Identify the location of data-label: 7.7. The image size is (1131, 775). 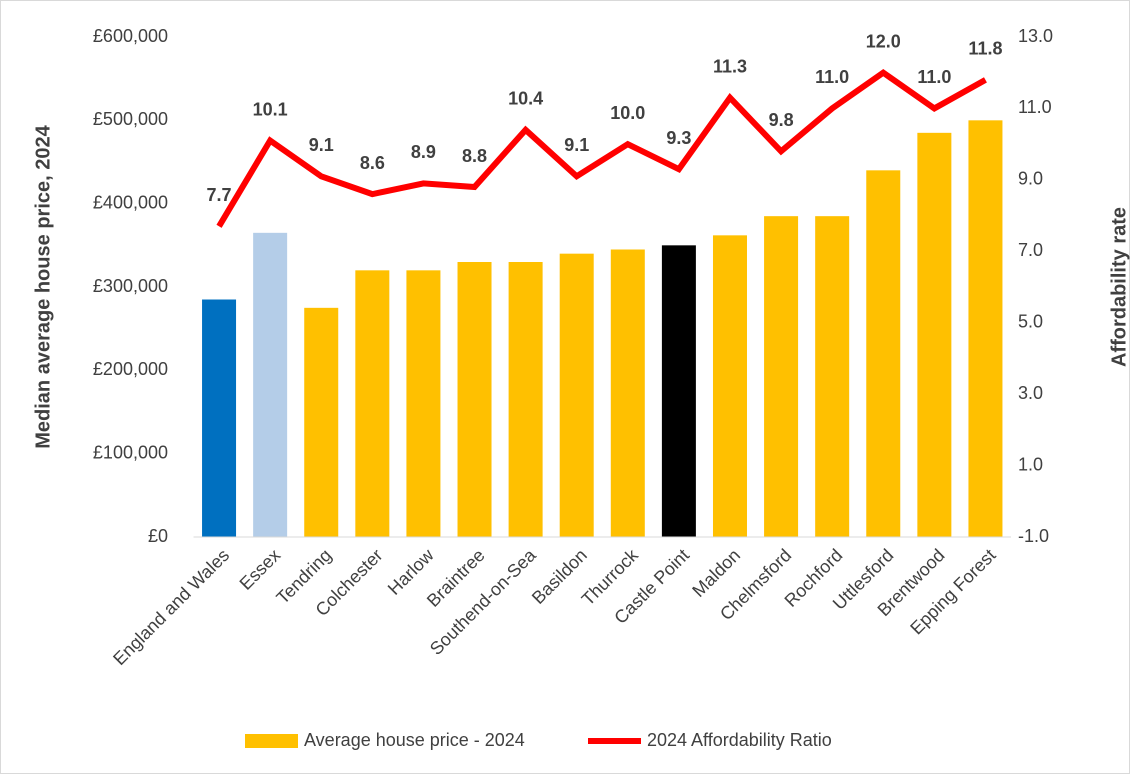
(219, 195).